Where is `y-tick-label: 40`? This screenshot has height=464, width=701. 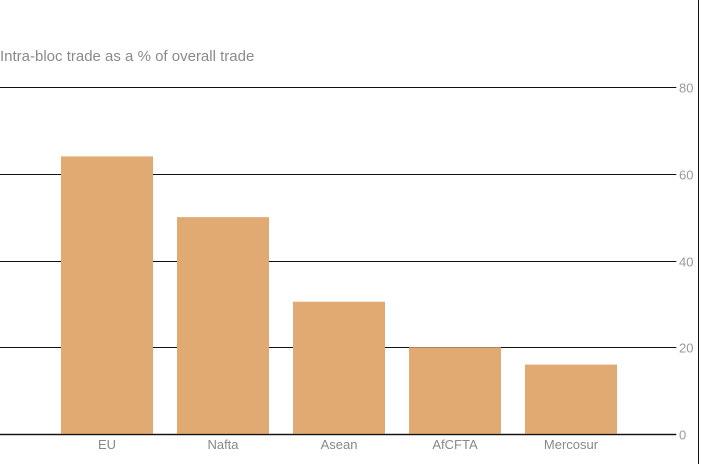
y-tick-label: 40 is located at coordinates (686, 262).